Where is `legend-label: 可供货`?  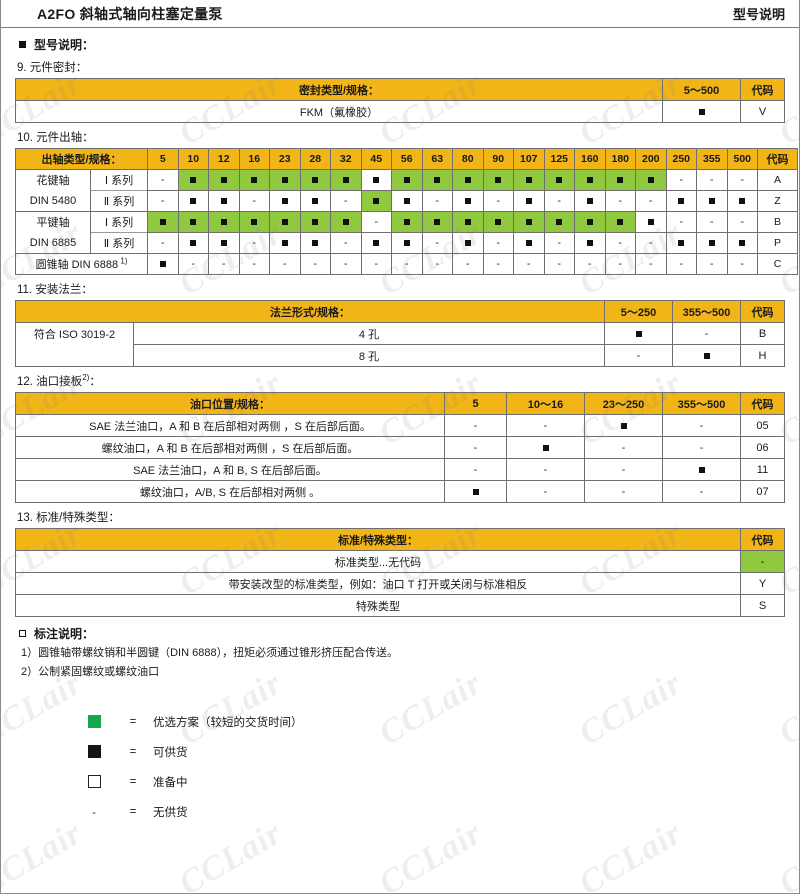 legend-label: 可供货 is located at coordinates (170, 752).